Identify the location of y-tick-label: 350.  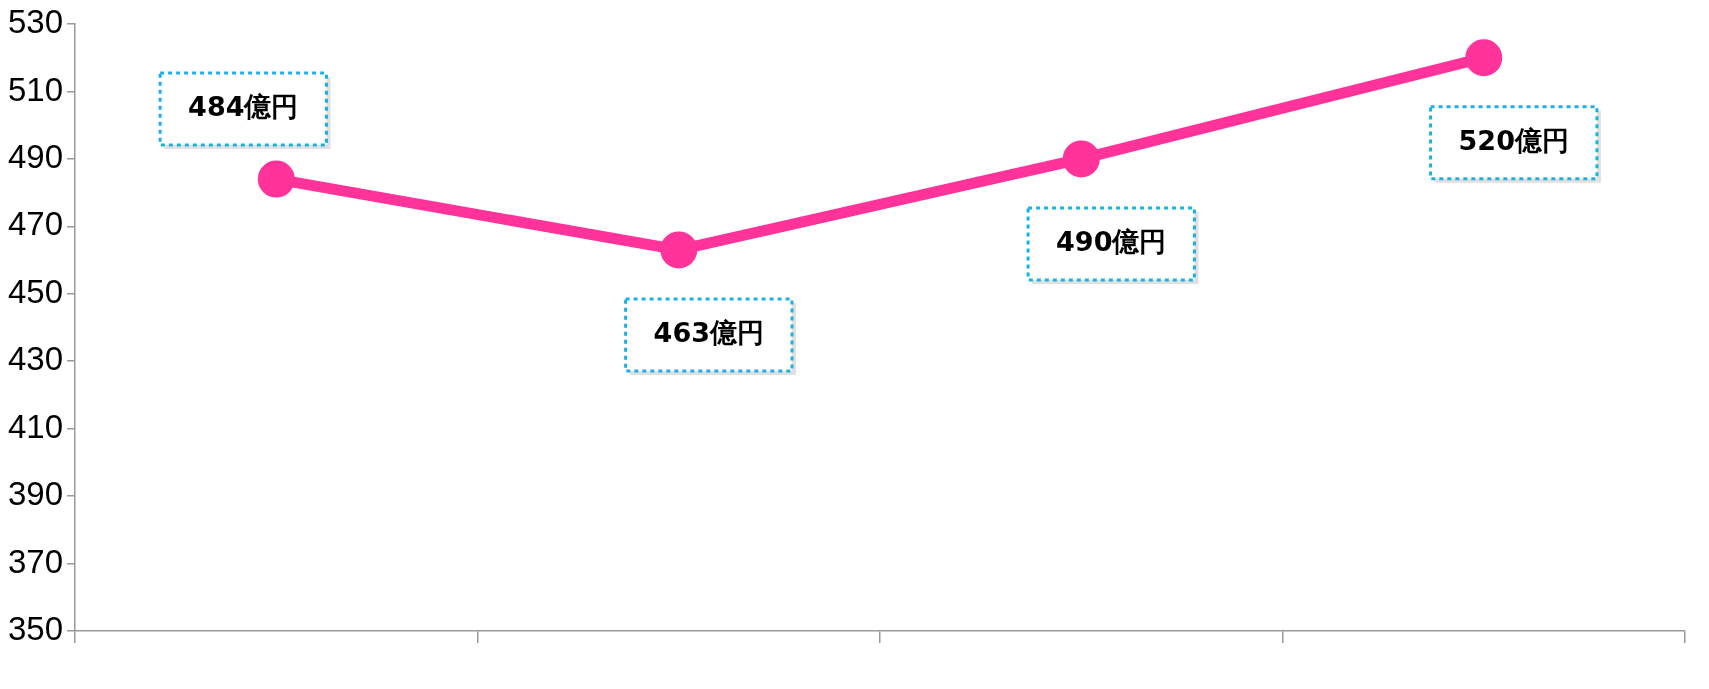
(36, 629).